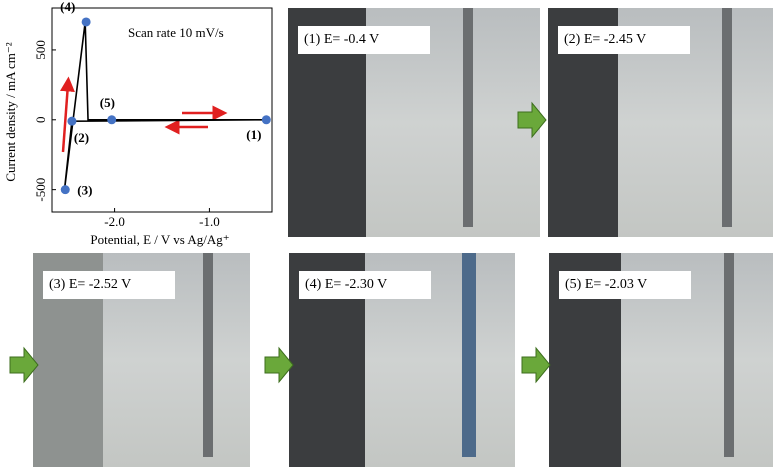  Describe the element at coordinates (209, 221) in the screenshot. I see `x-tick-label: -1.0` at that location.